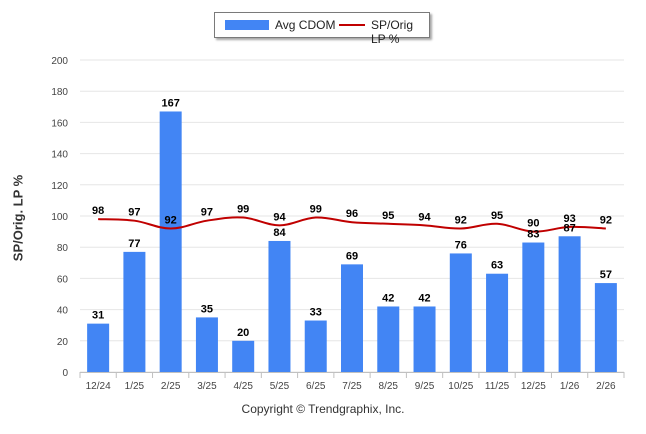  I want to click on x-tick-label: 9/25, so click(425, 386).